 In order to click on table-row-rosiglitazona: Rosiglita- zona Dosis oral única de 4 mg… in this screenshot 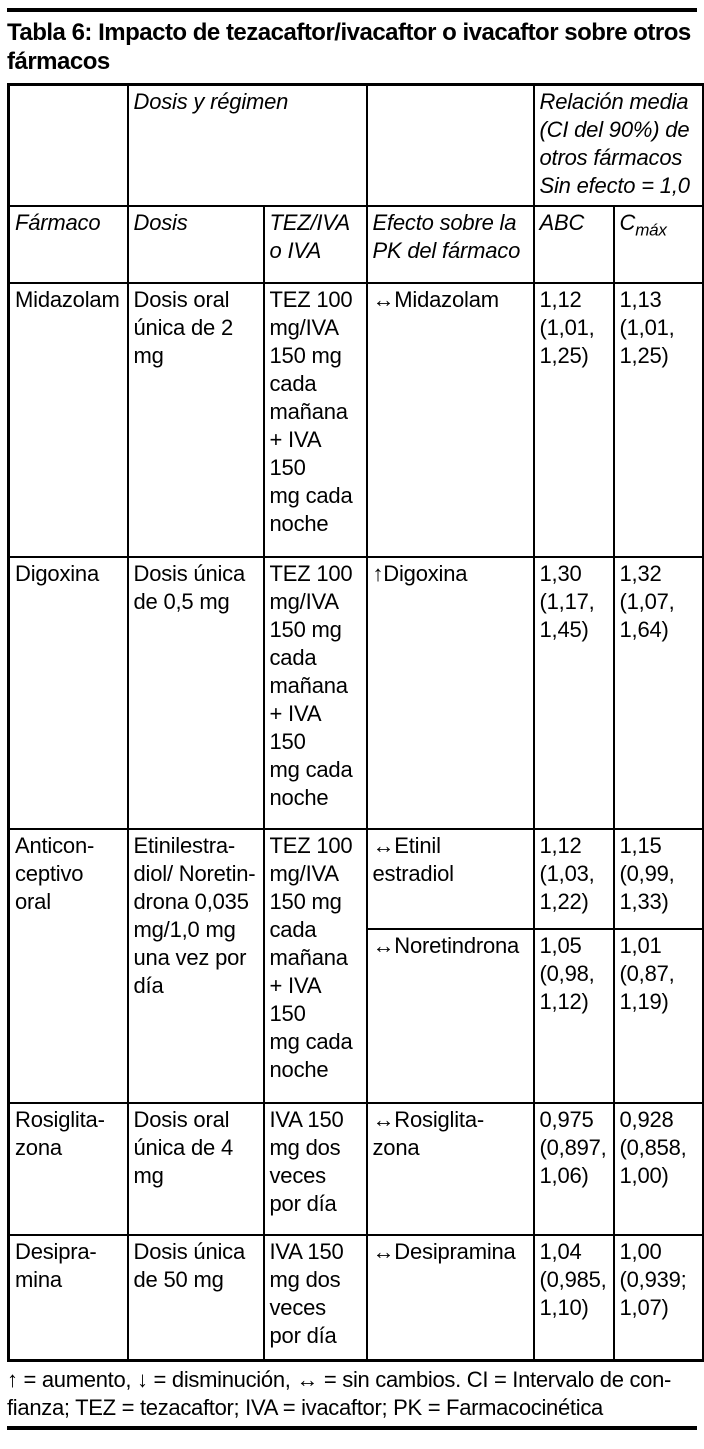, I will do `click(355, 1168)`.